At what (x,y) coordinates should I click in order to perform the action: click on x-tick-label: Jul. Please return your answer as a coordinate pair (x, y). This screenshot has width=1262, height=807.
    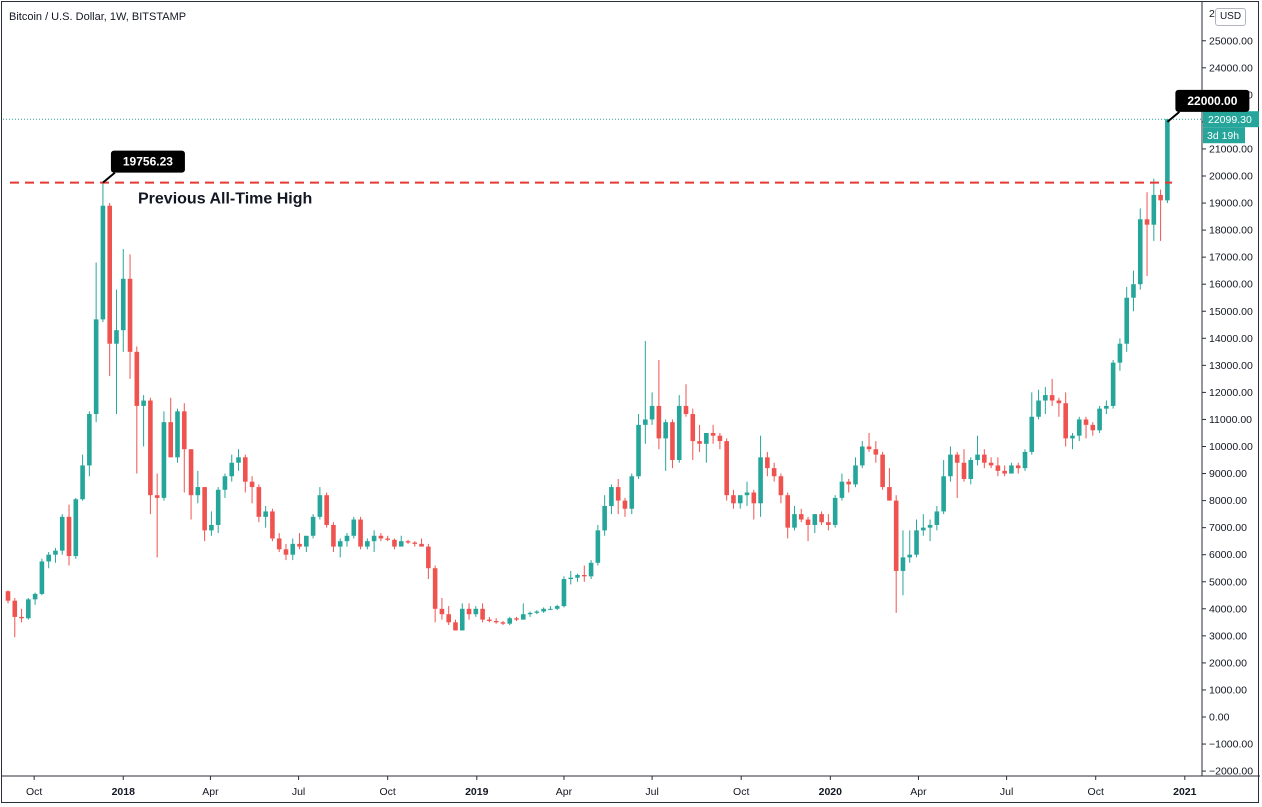
    Looking at the image, I should click on (651, 792).